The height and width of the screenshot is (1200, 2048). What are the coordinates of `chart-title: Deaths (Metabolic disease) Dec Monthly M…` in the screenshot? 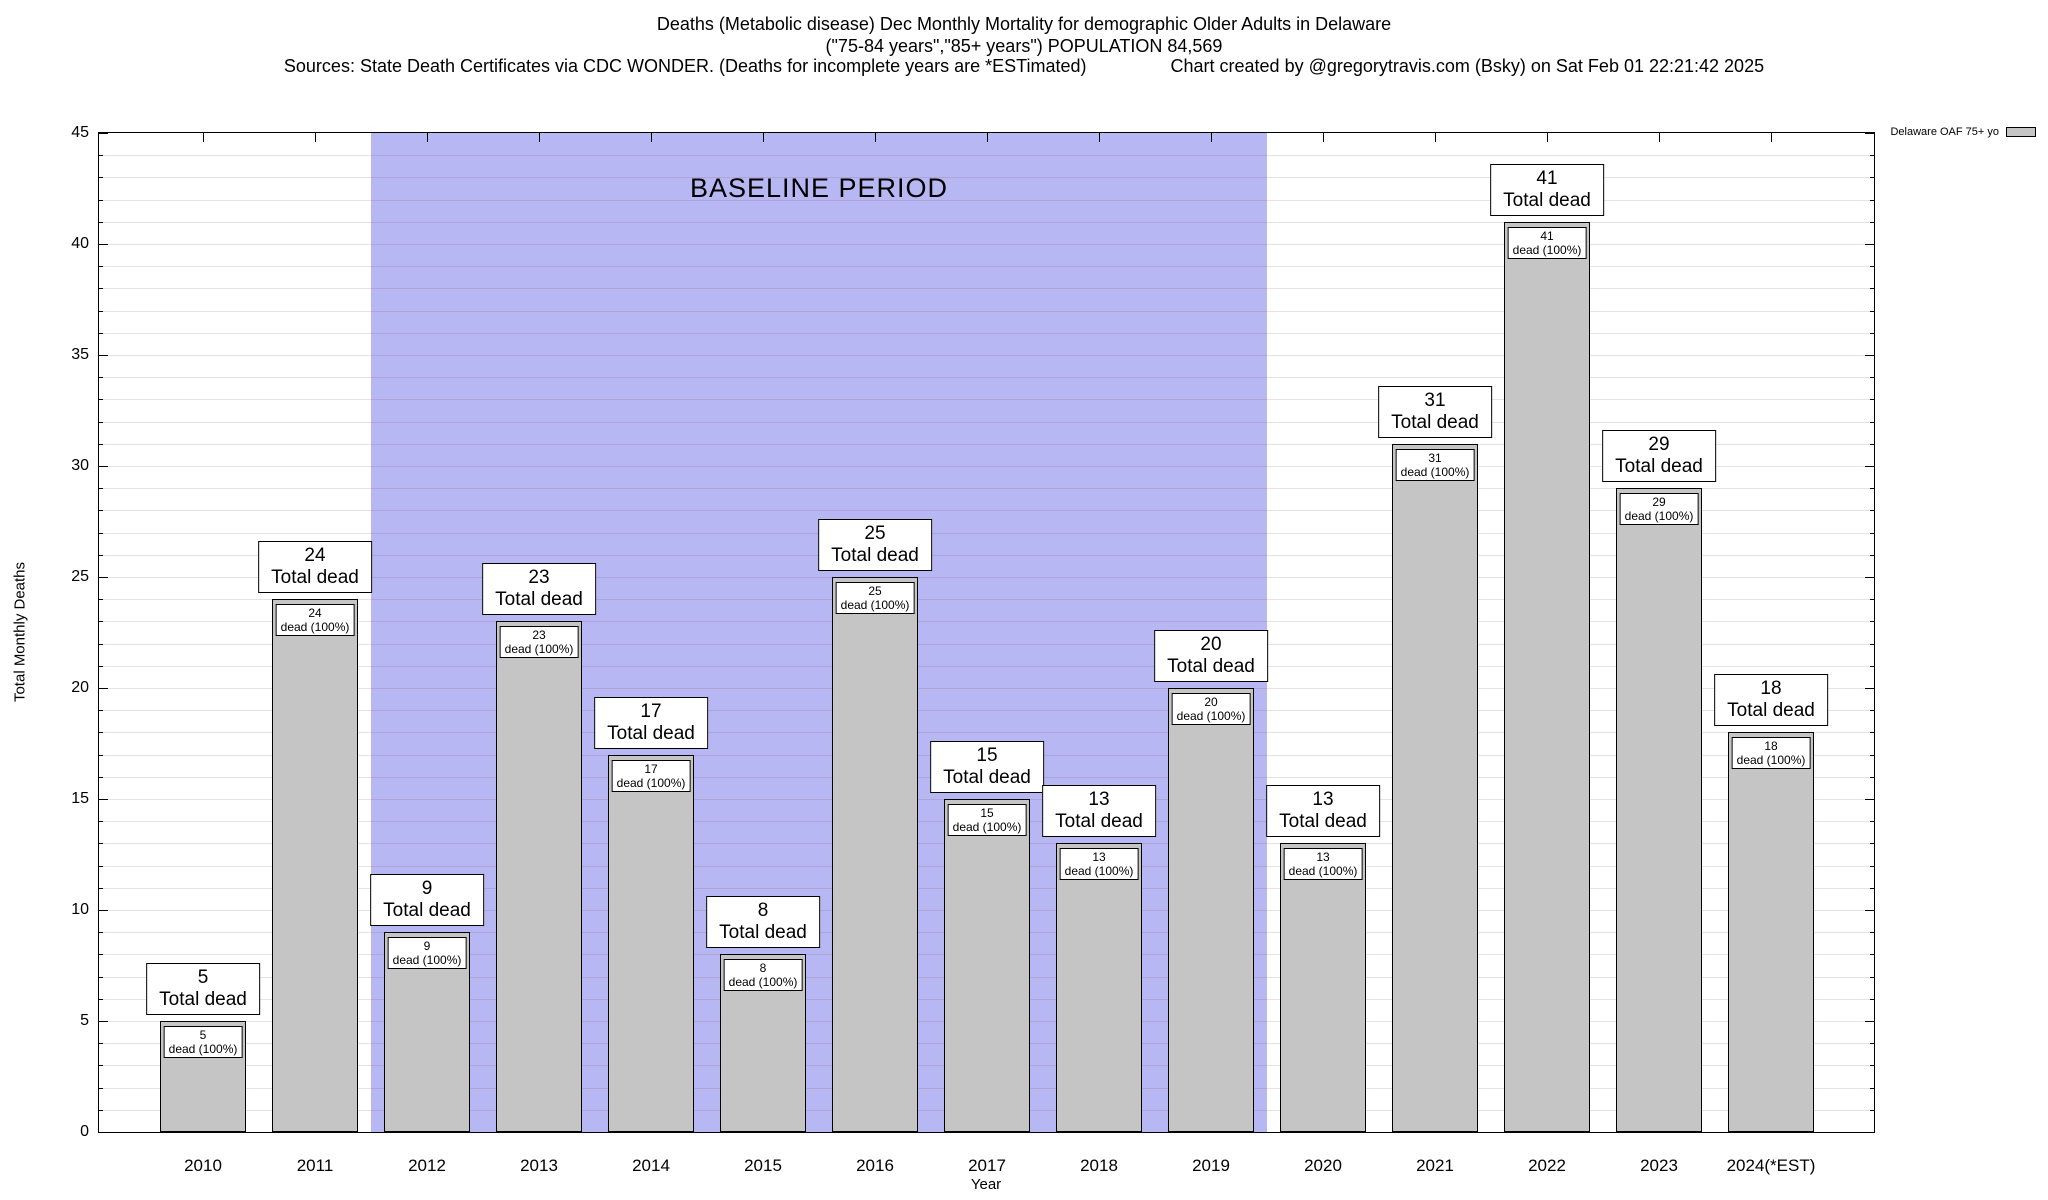 It's located at (1024, 24).